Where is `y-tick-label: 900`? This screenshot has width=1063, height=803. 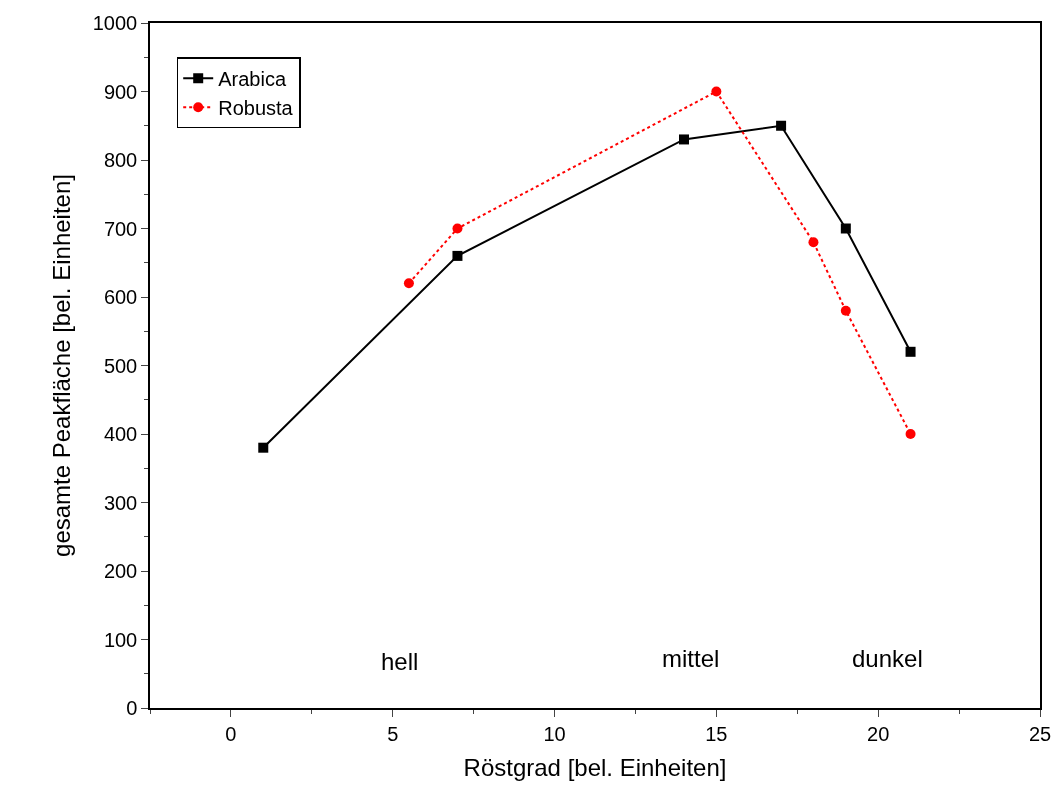
y-tick-label: 900 is located at coordinates (120, 91).